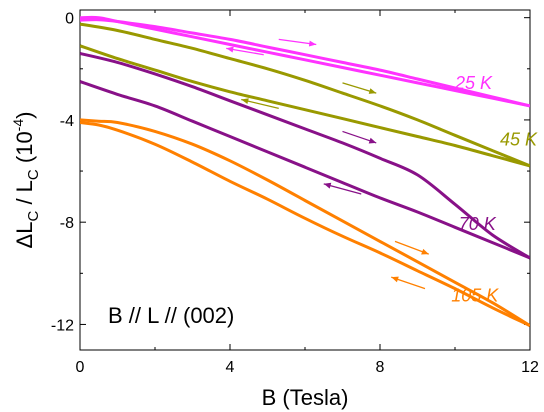  Describe the element at coordinates (69, 19) in the screenshot. I see `y-tick-label: 0` at that location.